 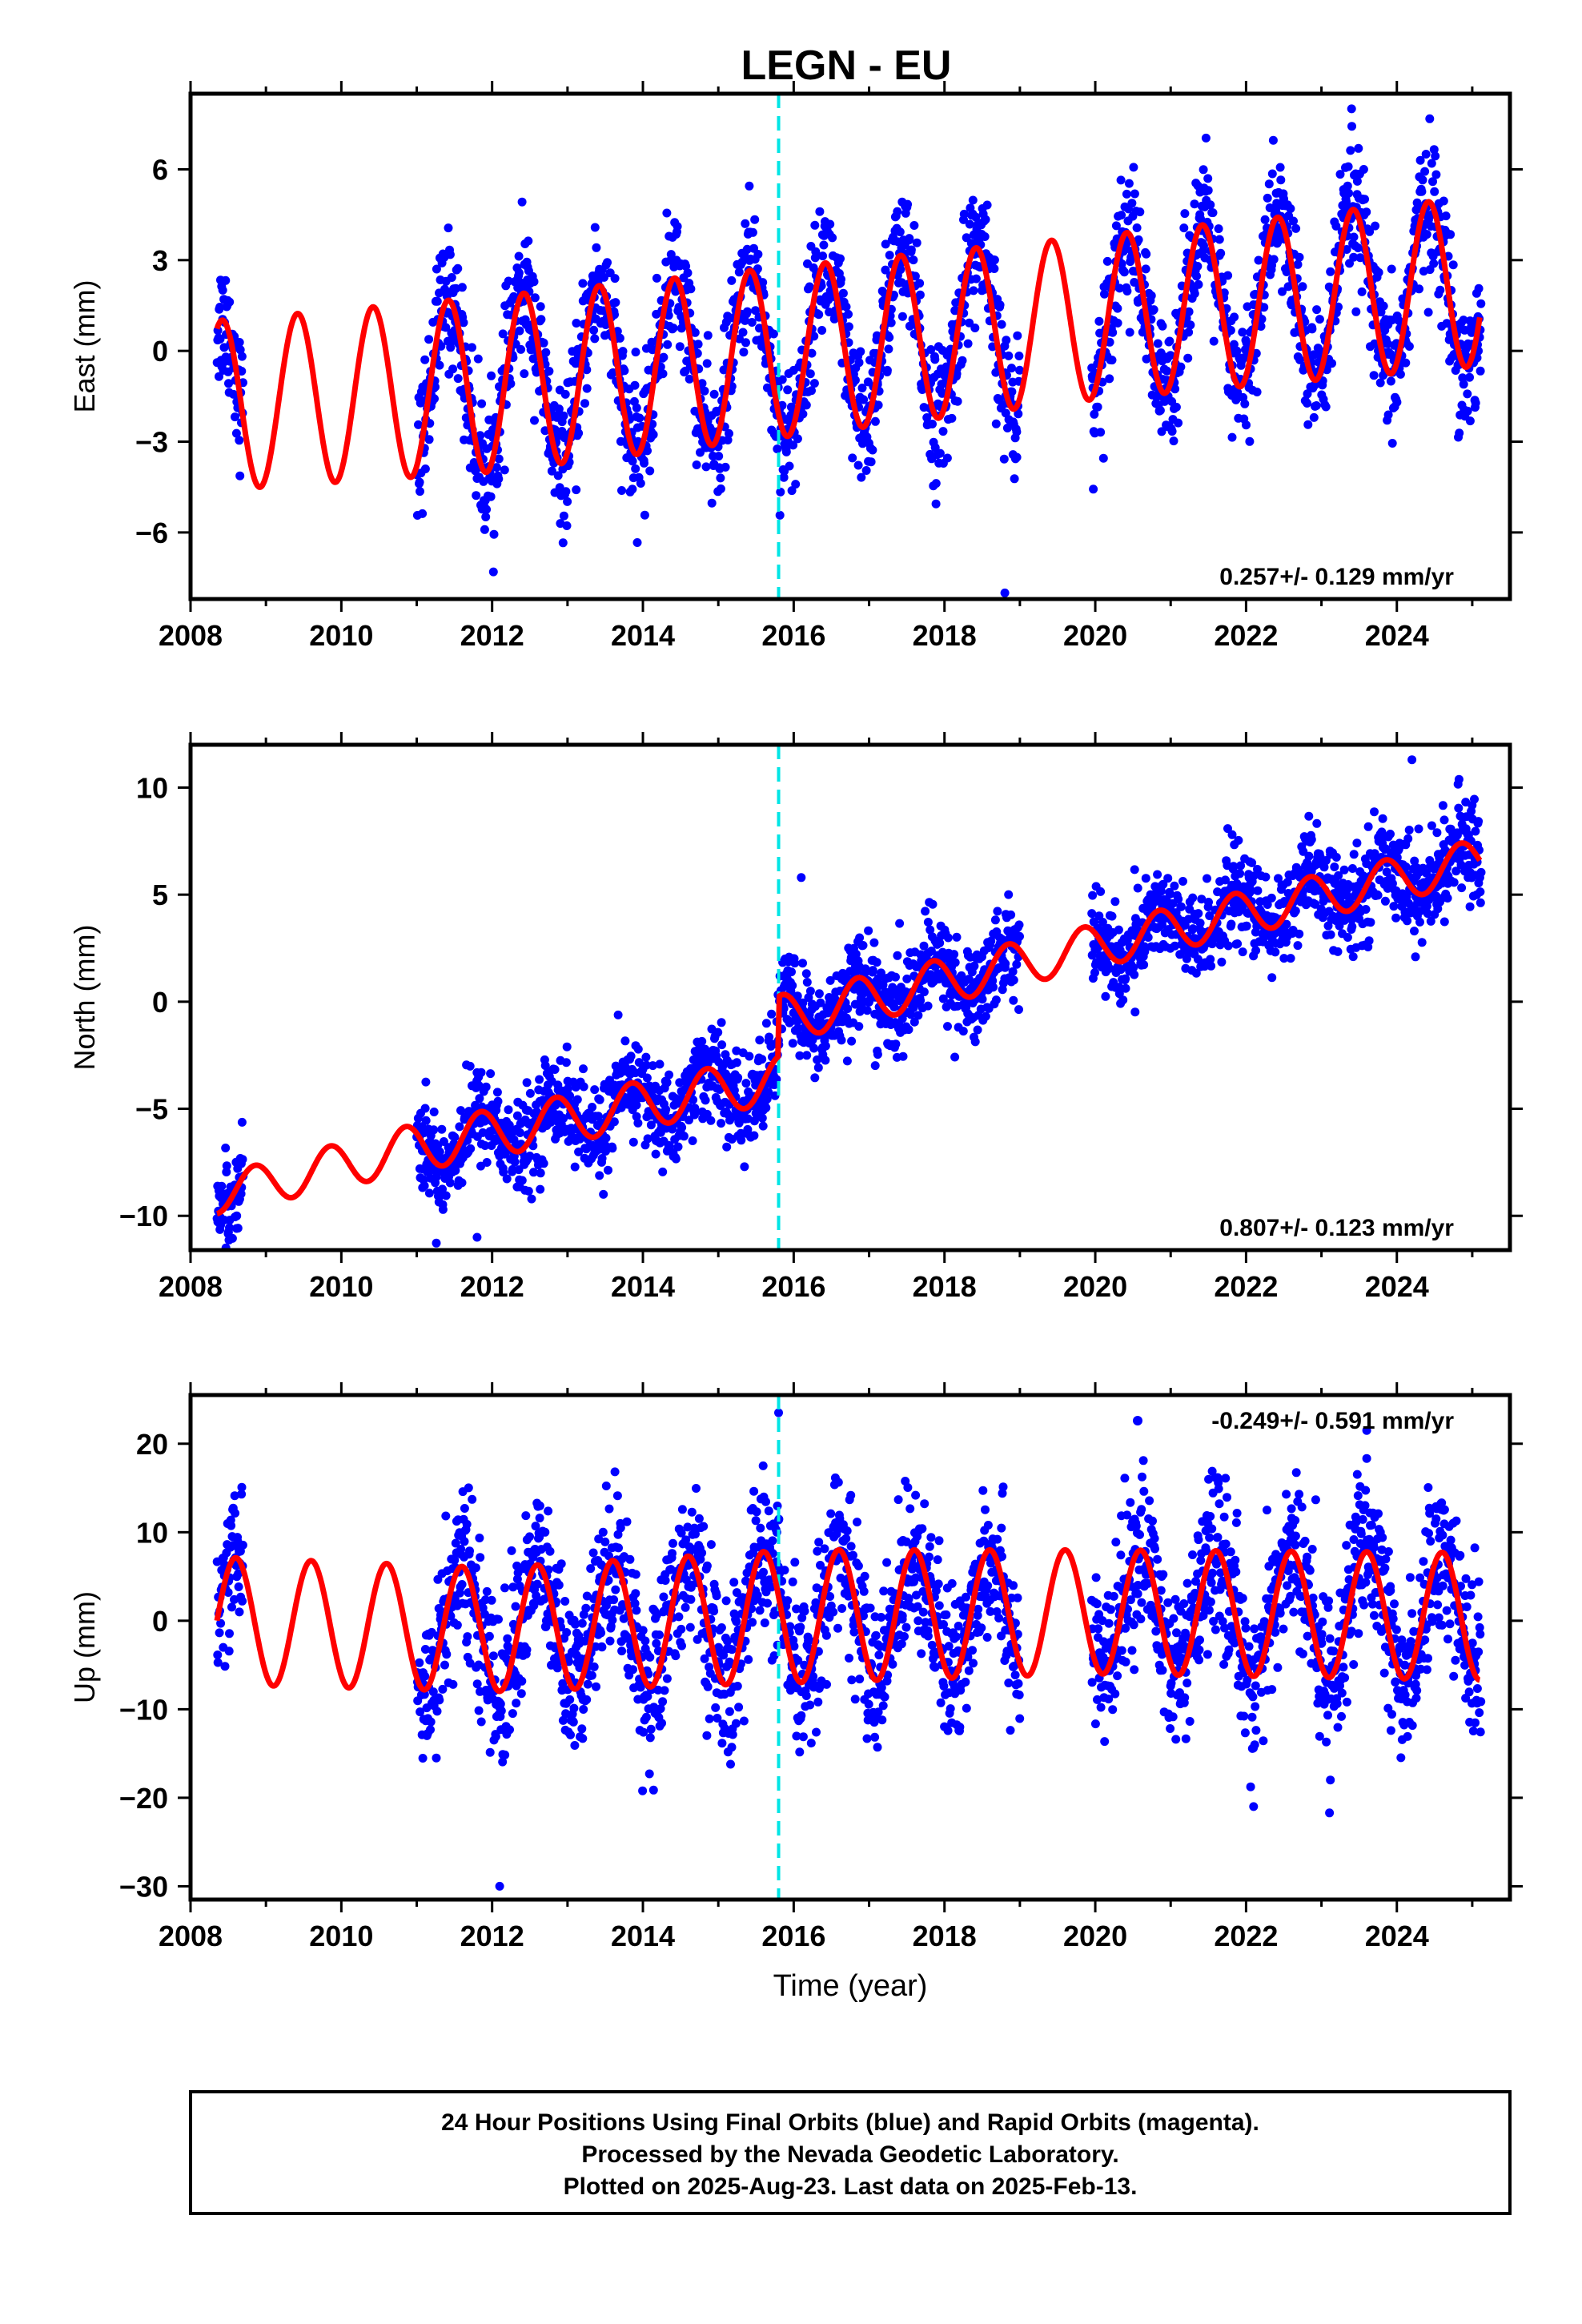 I want to click on x-tick-label: 2016, so click(x=793, y=1286).